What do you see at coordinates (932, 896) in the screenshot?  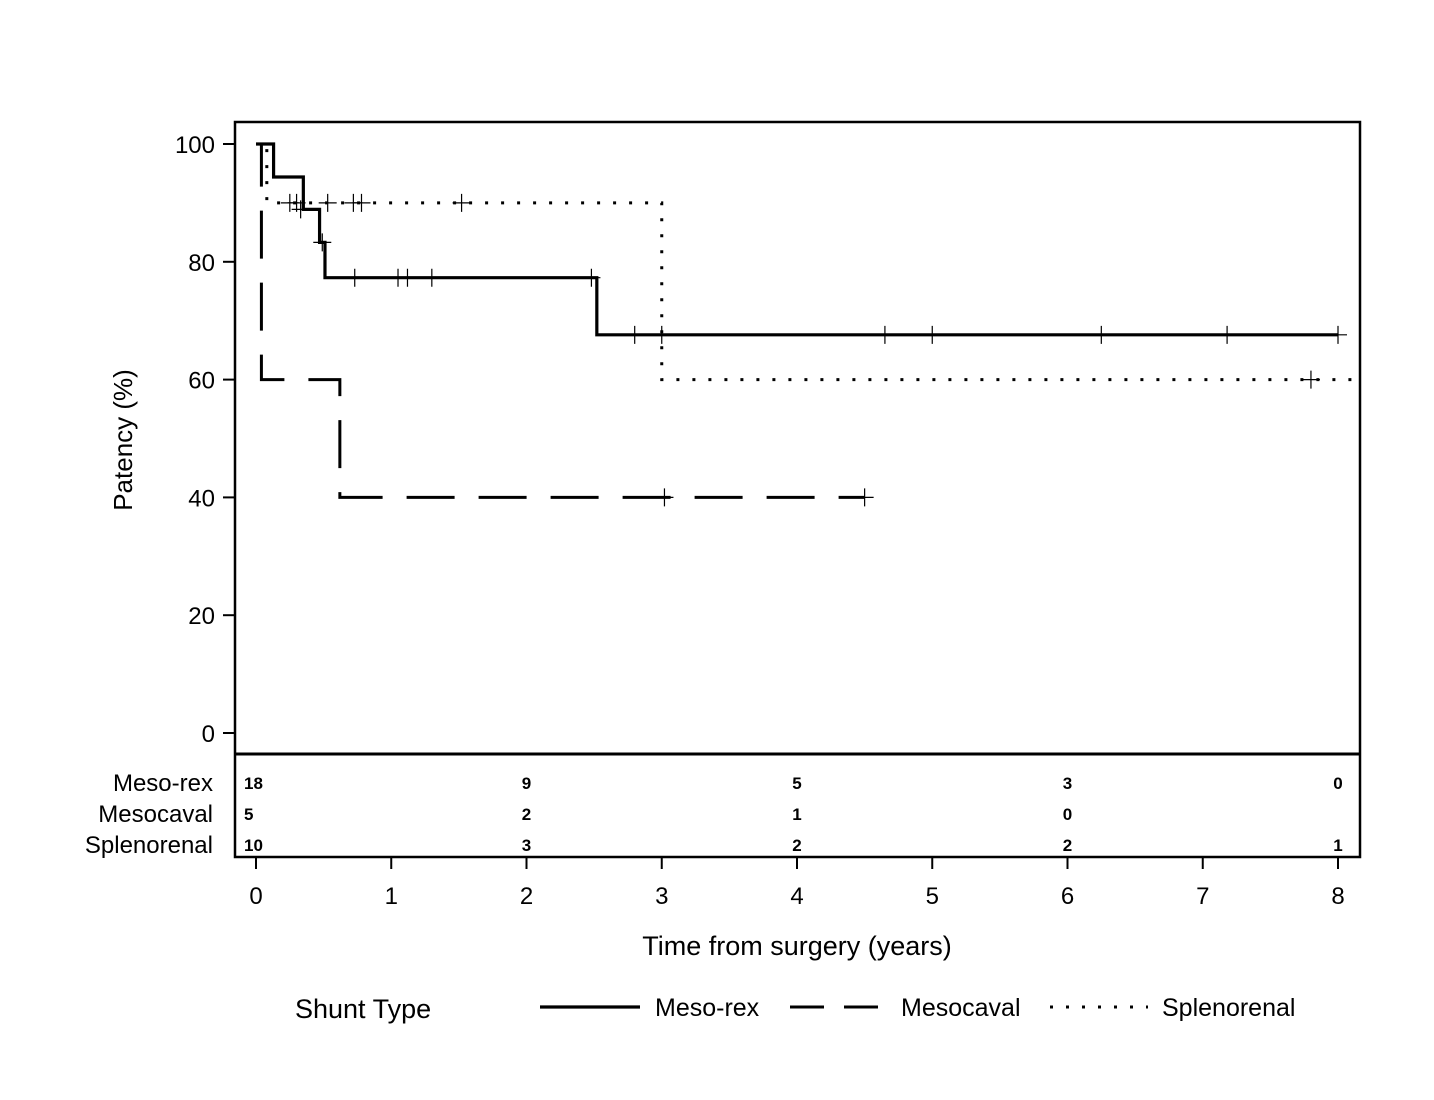 I see `x-tick-label: 5` at bounding box center [932, 896].